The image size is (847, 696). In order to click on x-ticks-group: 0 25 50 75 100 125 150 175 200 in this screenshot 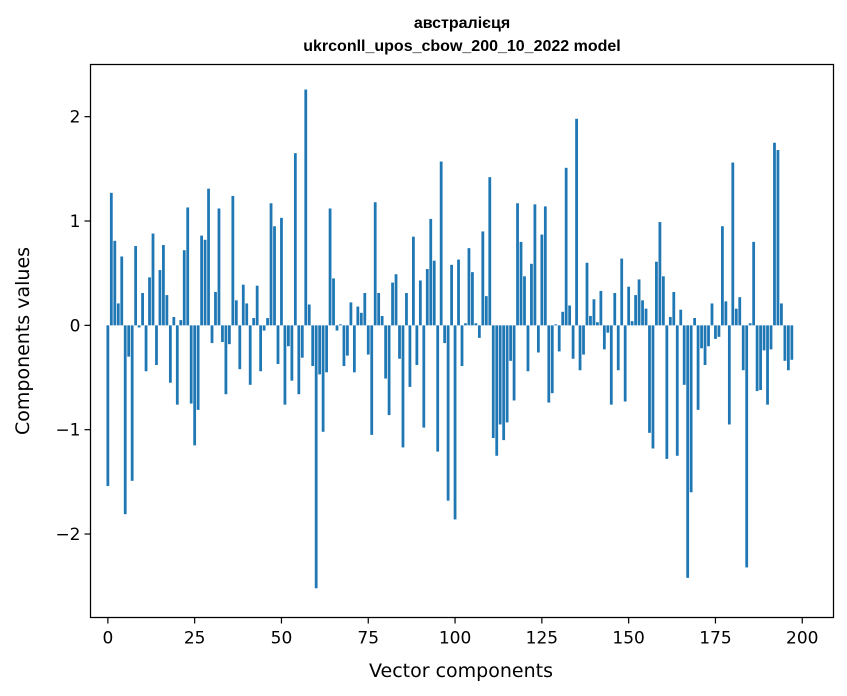, I will do `click(460, 633)`.